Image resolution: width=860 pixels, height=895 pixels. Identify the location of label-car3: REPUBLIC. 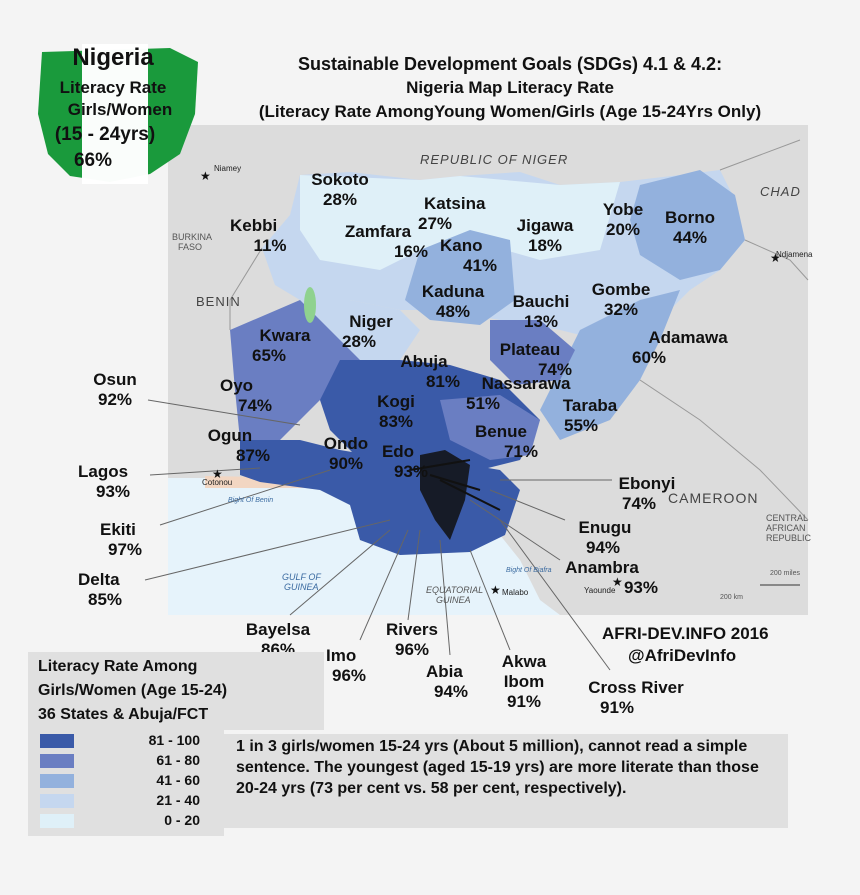
(789, 538).